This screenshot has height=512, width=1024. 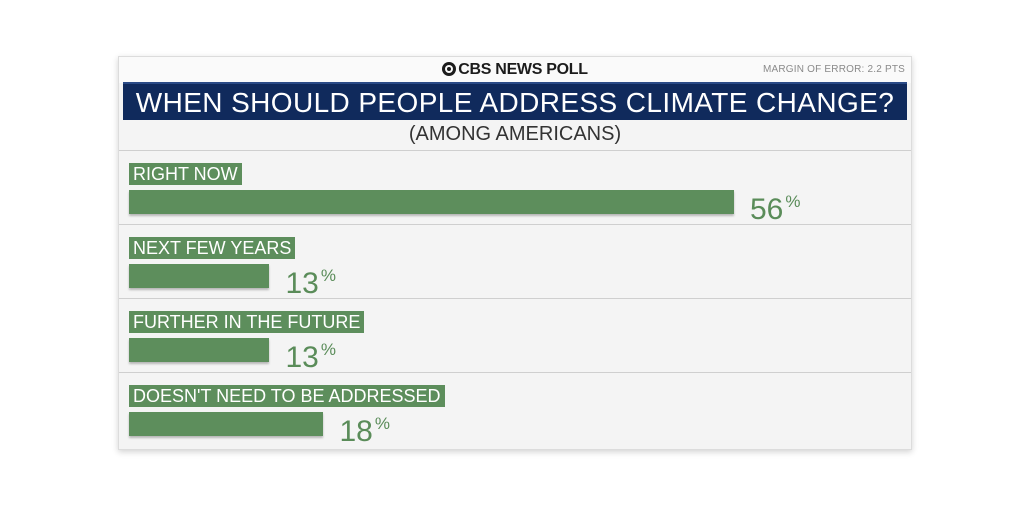 I want to click on brand-name: CBS NEWS POLL, so click(x=523, y=69).